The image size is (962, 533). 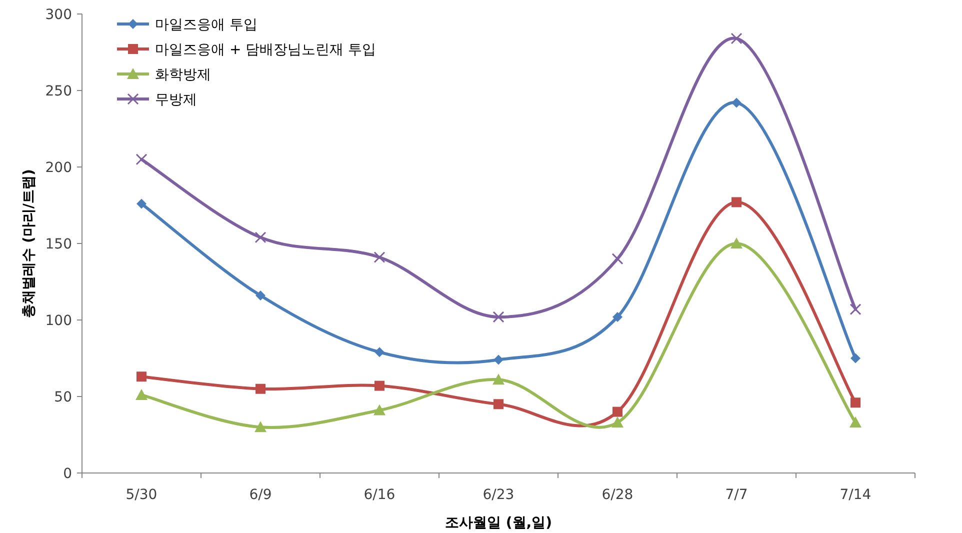 I want to click on y-tick-label: 200, so click(x=58, y=168).